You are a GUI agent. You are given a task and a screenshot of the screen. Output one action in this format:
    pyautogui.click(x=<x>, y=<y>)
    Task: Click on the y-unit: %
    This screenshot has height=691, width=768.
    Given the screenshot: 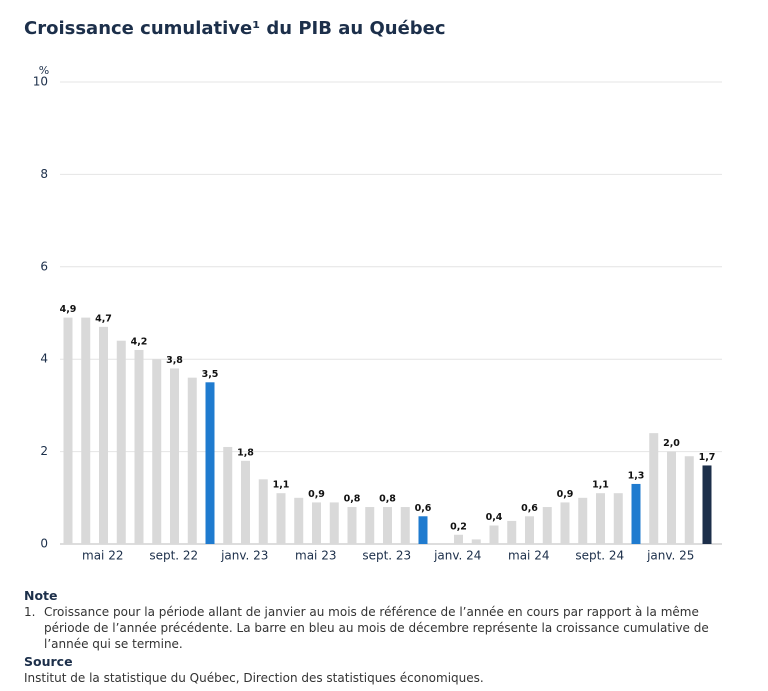 What is the action you would take?
    pyautogui.click(x=44, y=70)
    